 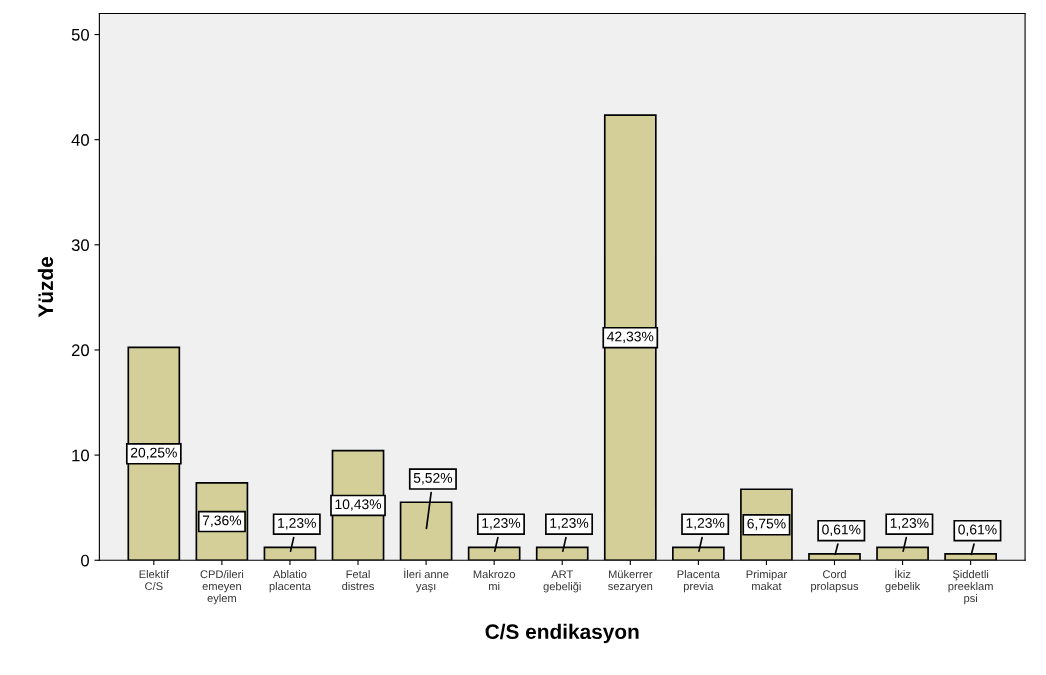 I want to click on x-tick-label: Ablatio placenta, so click(x=290, y=581).